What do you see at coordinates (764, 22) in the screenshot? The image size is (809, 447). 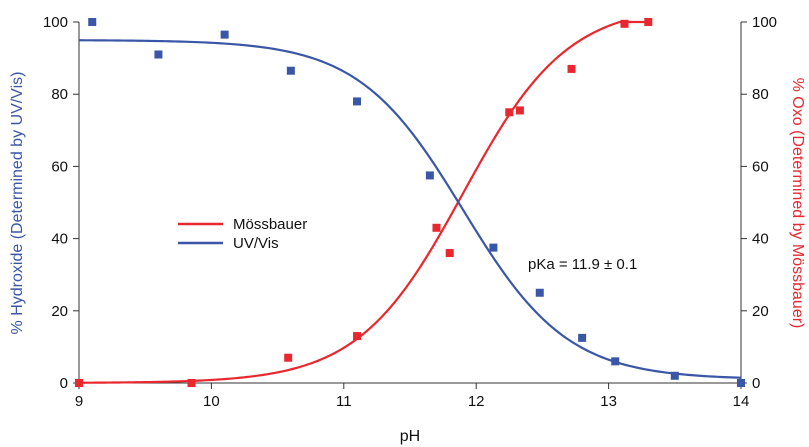 I see `right-y-tick-label: 100` at bounding box center [764, 22].